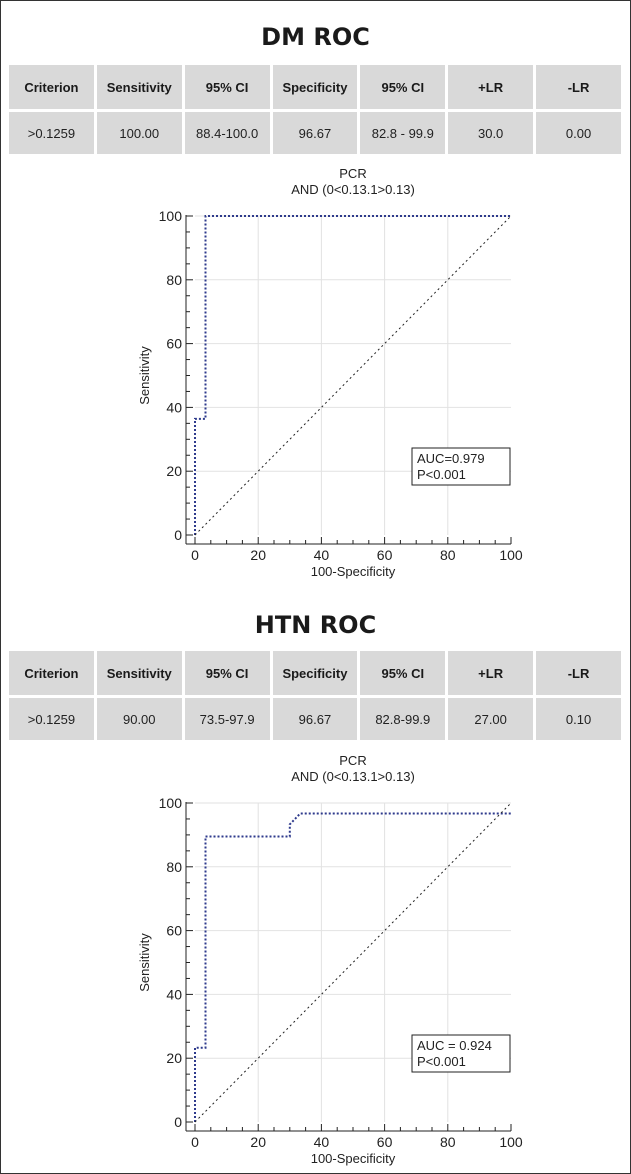  What do you see at coordinates (403, 719) in the screenshot?
I see `cell-specificity-ci: 82.8-99.9` at bounding box center [403, 719].